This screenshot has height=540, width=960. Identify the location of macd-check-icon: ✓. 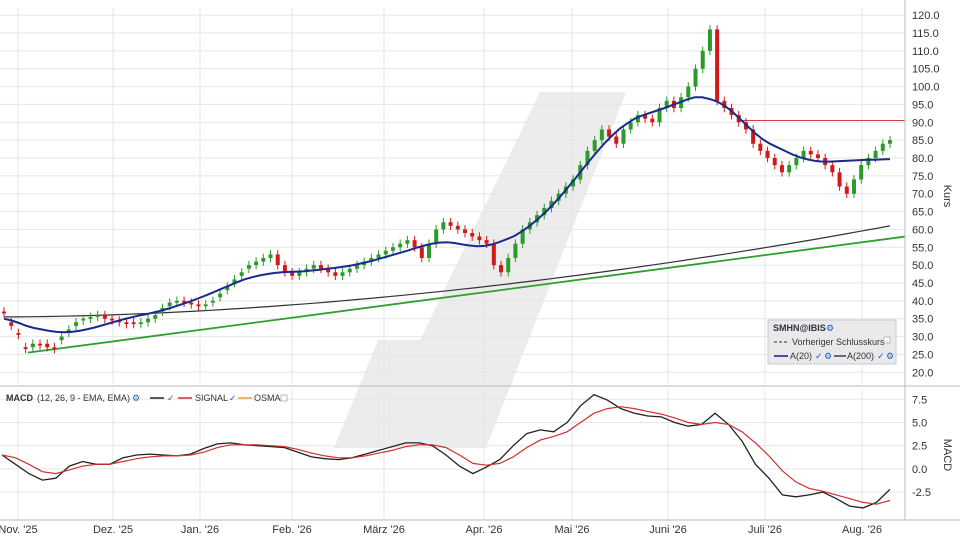
(171, 398).